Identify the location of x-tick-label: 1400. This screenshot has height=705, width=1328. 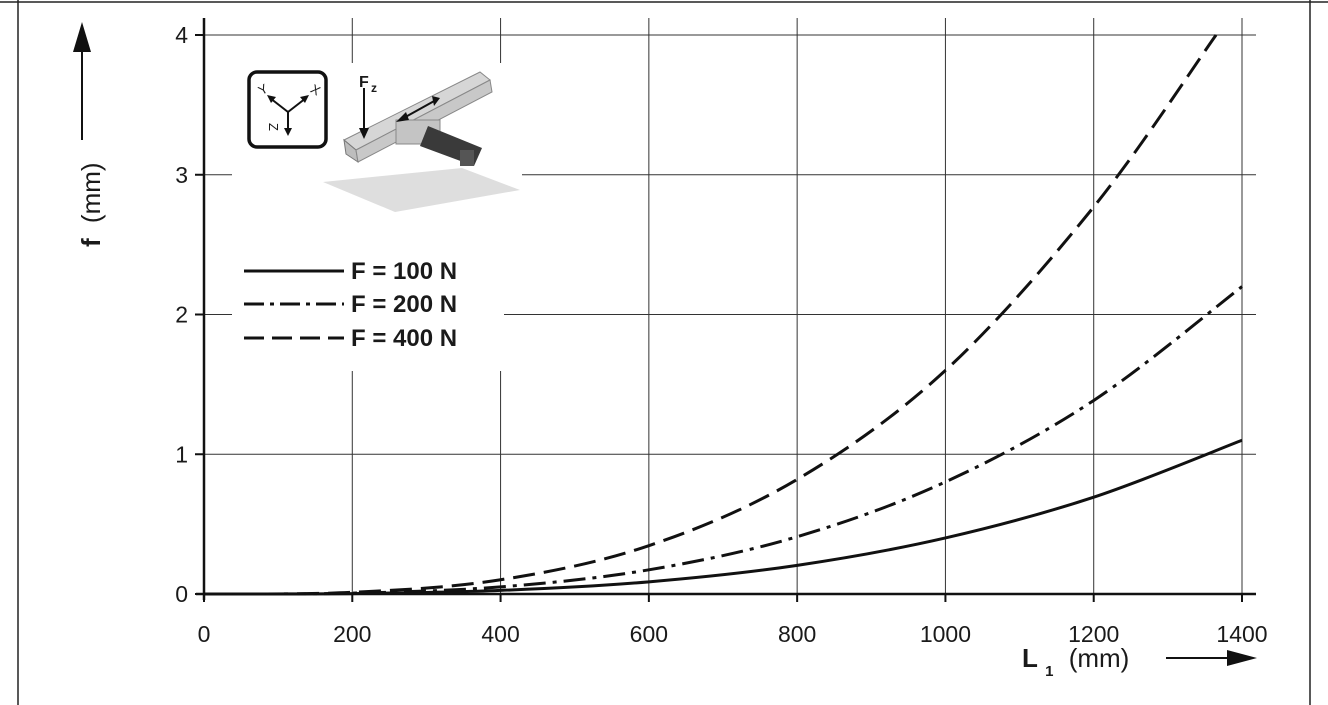
(1241, 634).